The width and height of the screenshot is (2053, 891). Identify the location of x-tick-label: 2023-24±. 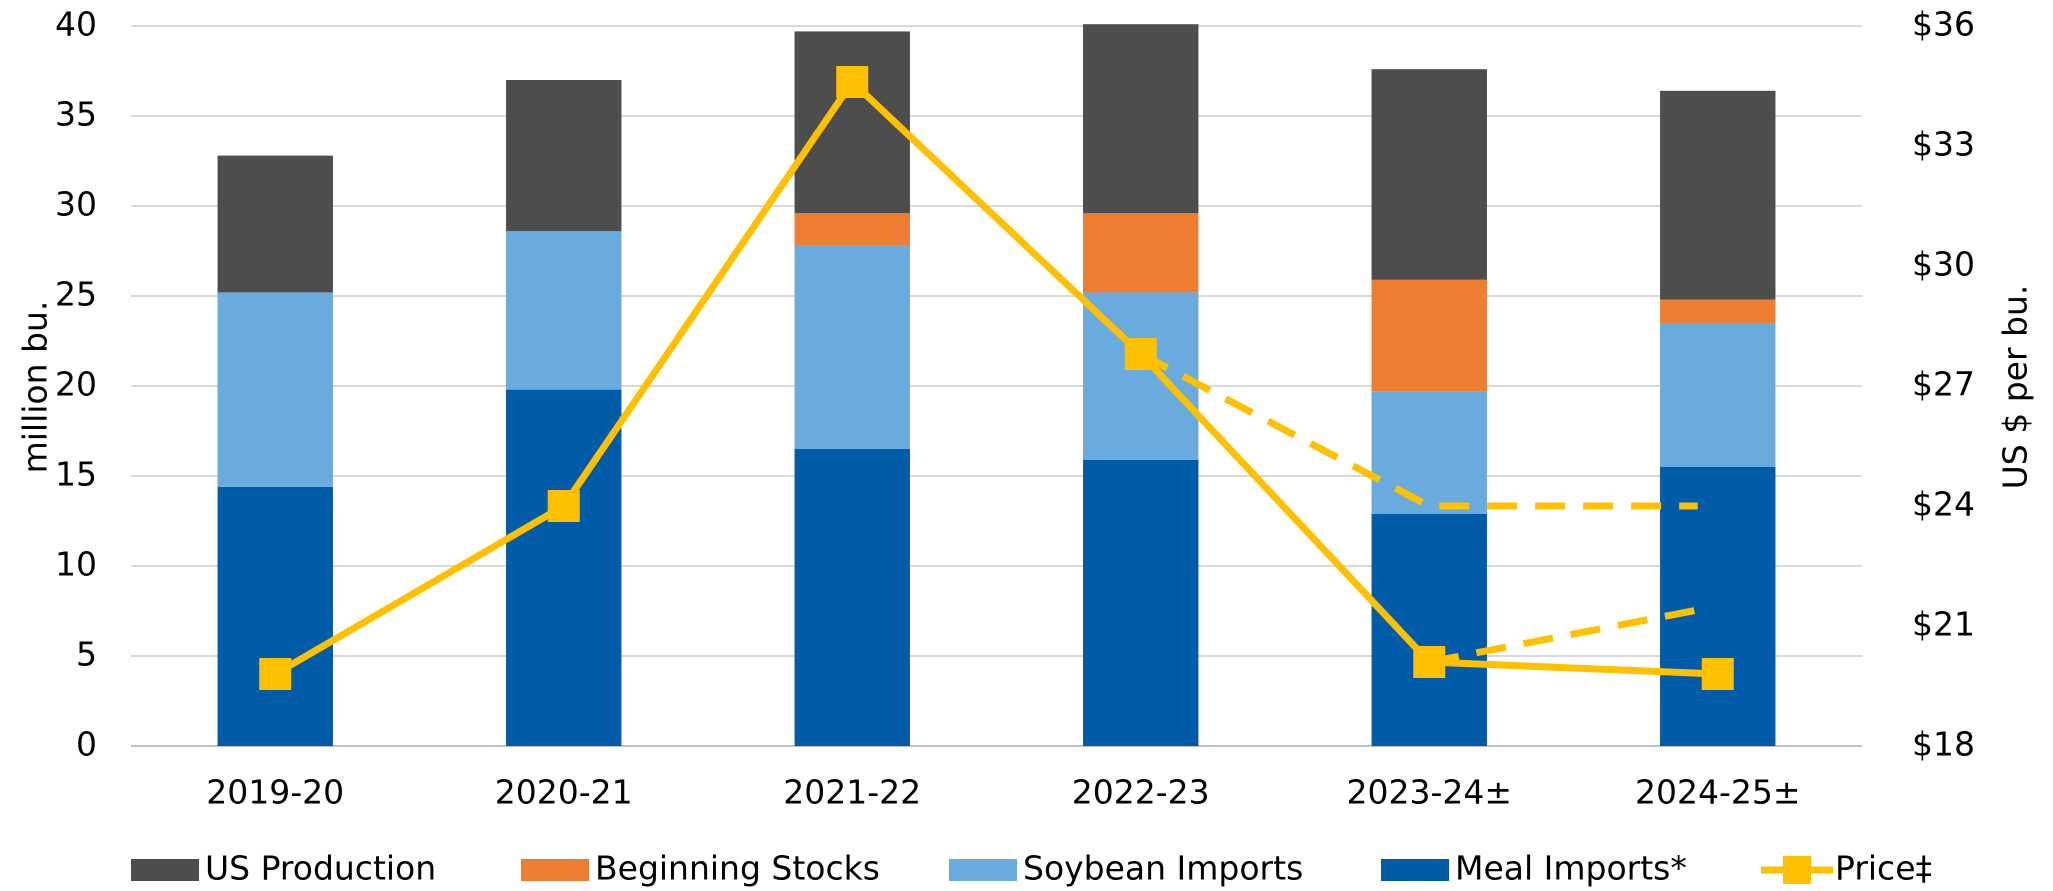
(1429, 792).